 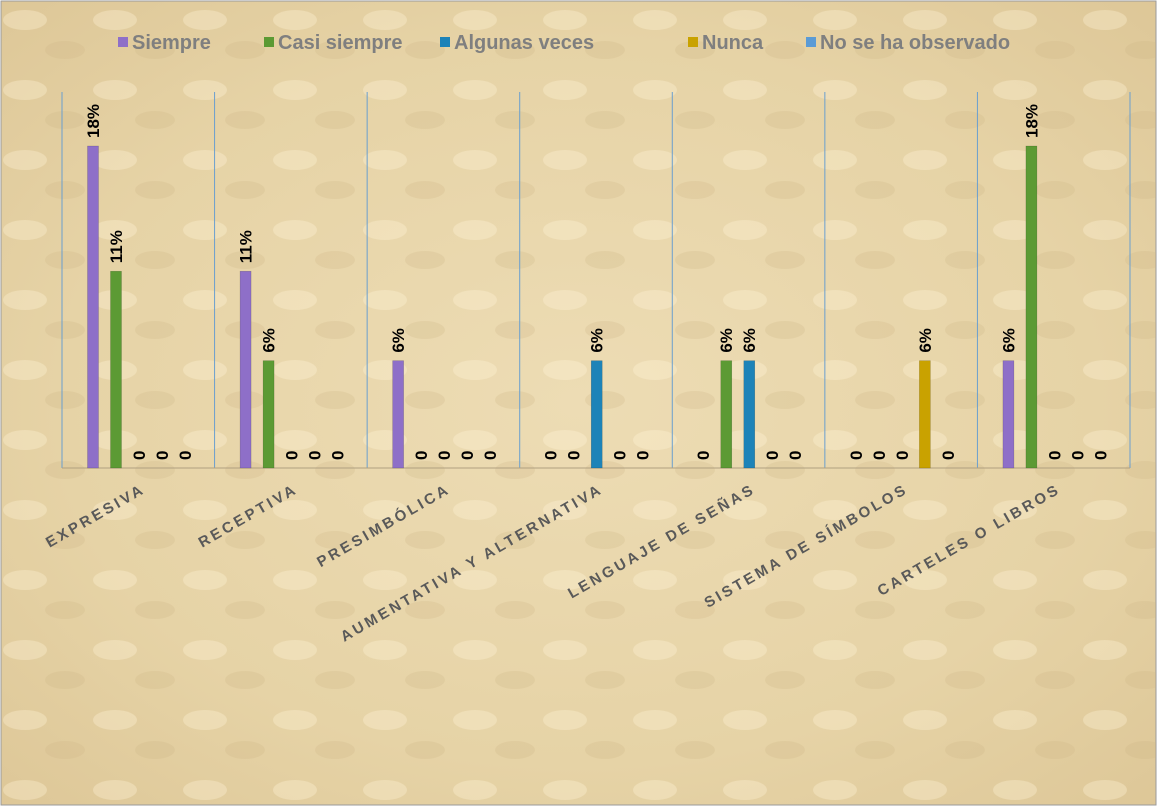 I want to click on legend-label: Casi siempre, so click(x=340, y=43).